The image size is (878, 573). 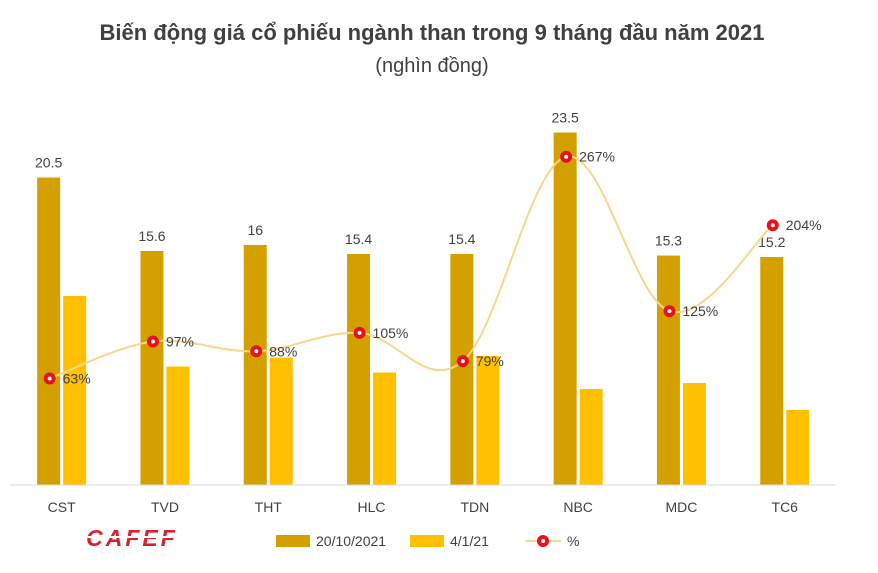 What do you see at coordinates (293, 541) in the screenshot?
I see `legend-swatch-20-10-2021` at bounding box center [293, 541].